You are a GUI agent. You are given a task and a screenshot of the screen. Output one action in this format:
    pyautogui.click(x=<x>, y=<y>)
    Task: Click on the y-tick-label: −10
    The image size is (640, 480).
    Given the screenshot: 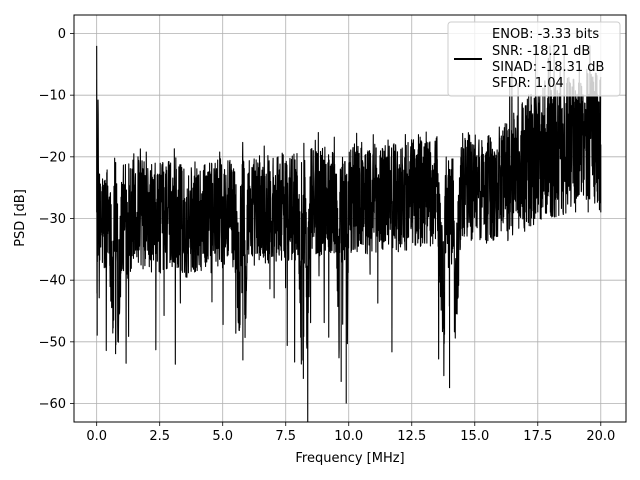 What is the action you would take?
    pyautogui.click(x=52, y=96)
    